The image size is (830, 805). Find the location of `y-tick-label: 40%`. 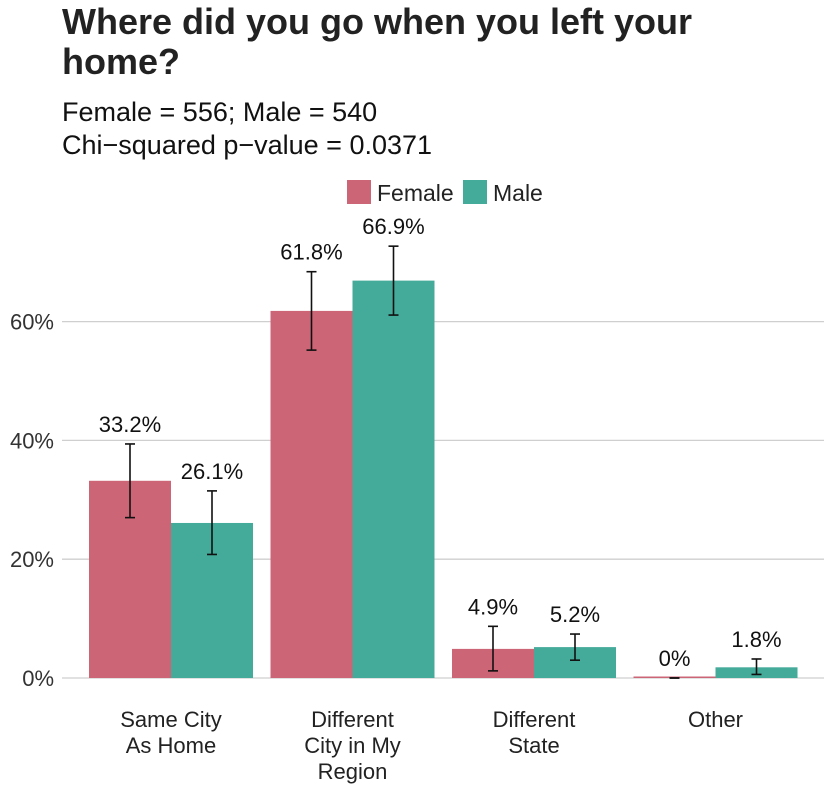

y-tick-label: 40% is located at coordinates (32, 440).